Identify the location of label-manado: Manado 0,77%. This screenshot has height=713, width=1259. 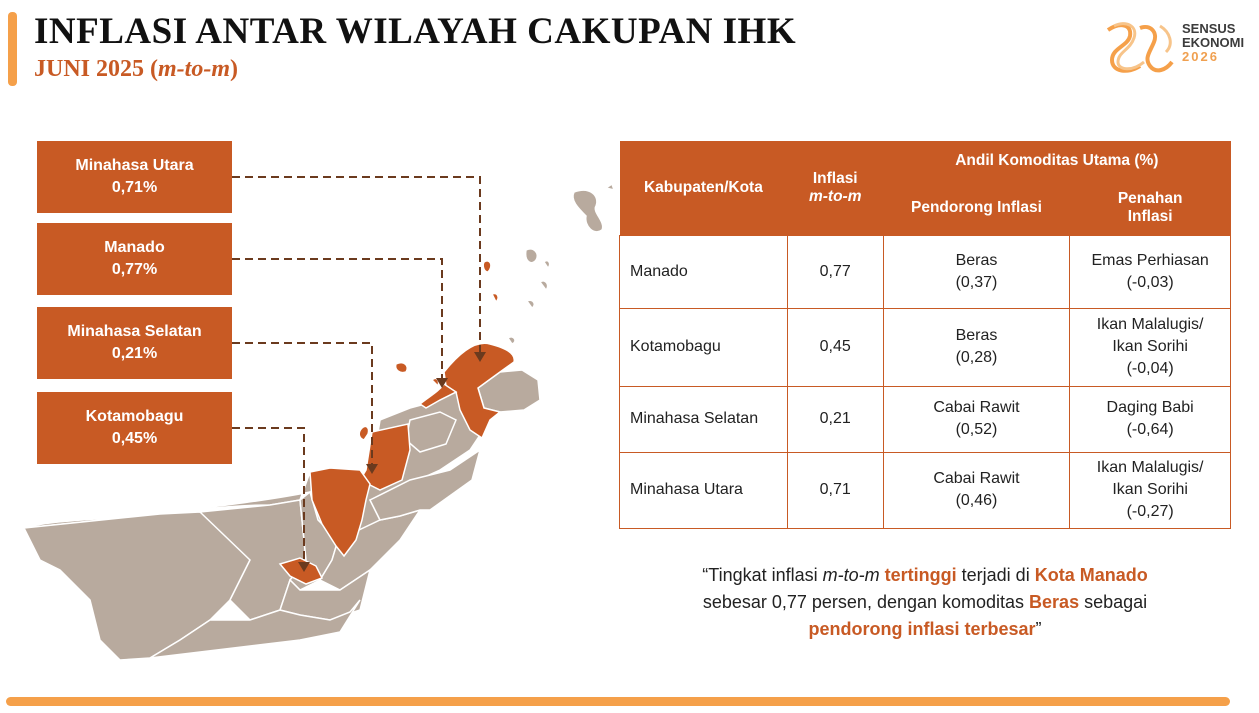
(134, 259).